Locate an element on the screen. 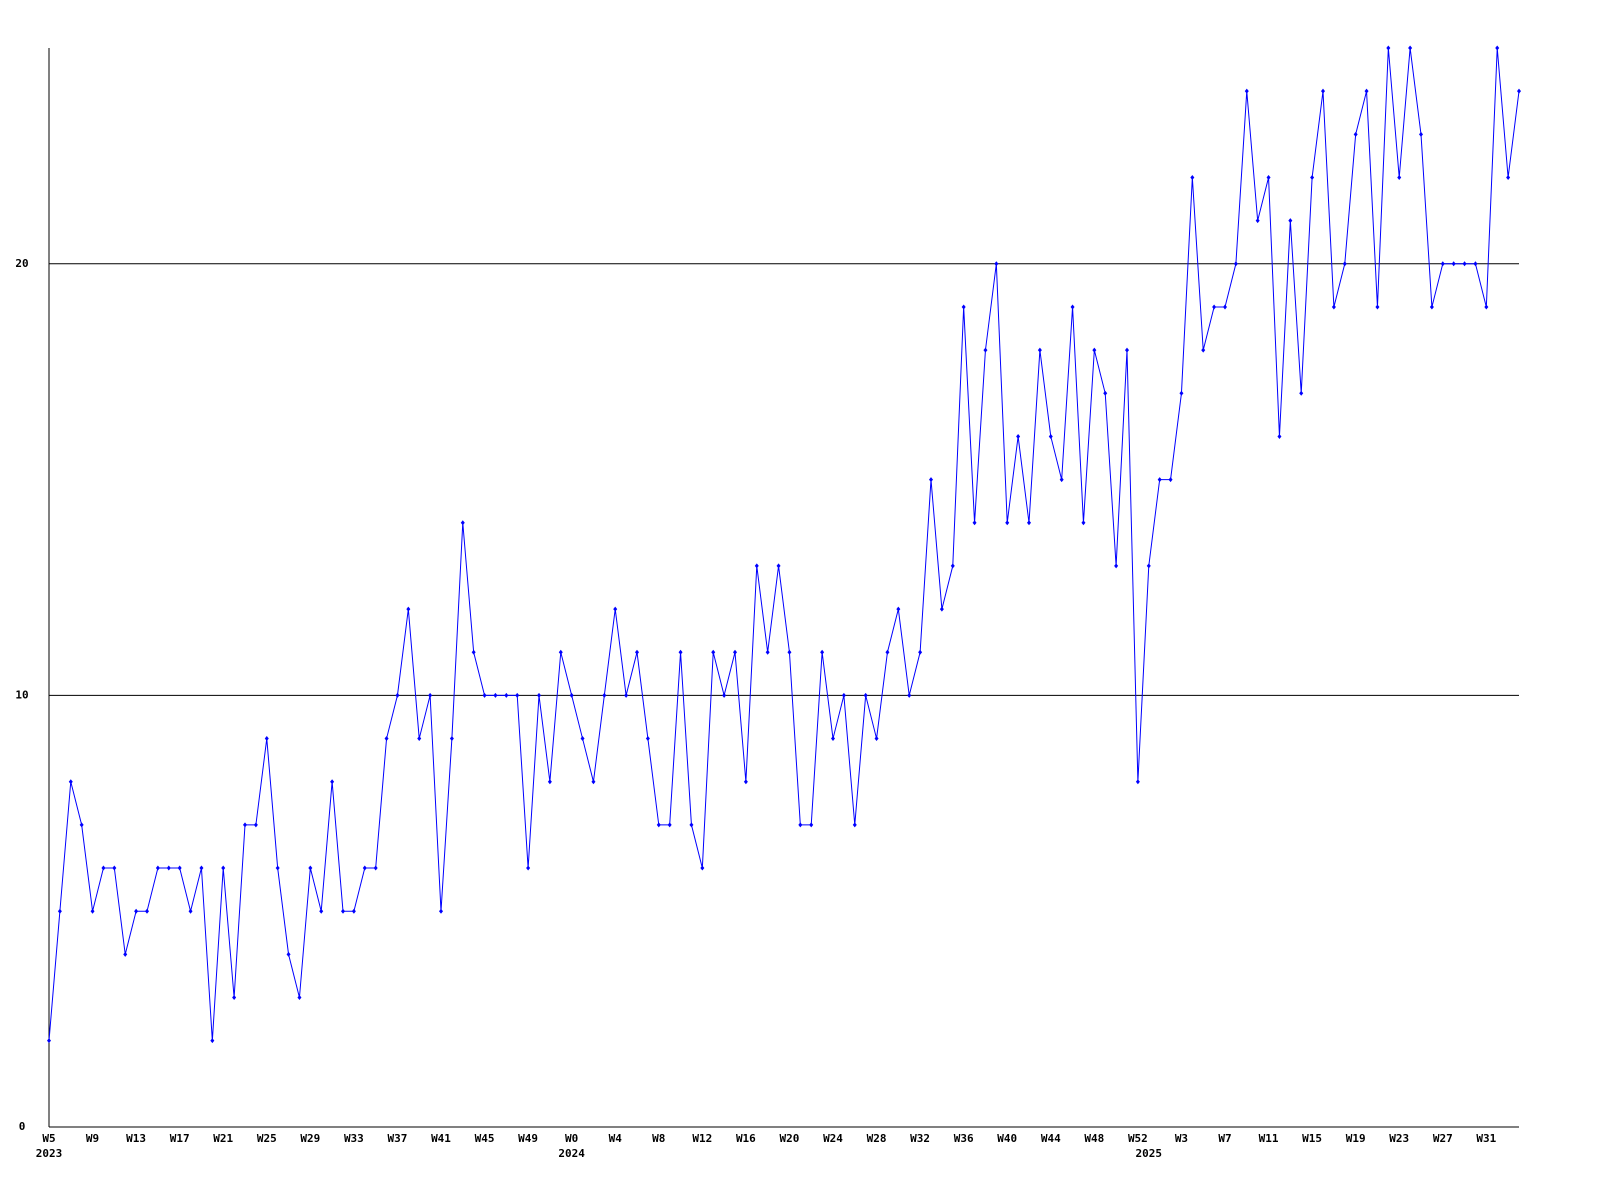  x-tick-label: W24 is located at coordinates (833, 1138).